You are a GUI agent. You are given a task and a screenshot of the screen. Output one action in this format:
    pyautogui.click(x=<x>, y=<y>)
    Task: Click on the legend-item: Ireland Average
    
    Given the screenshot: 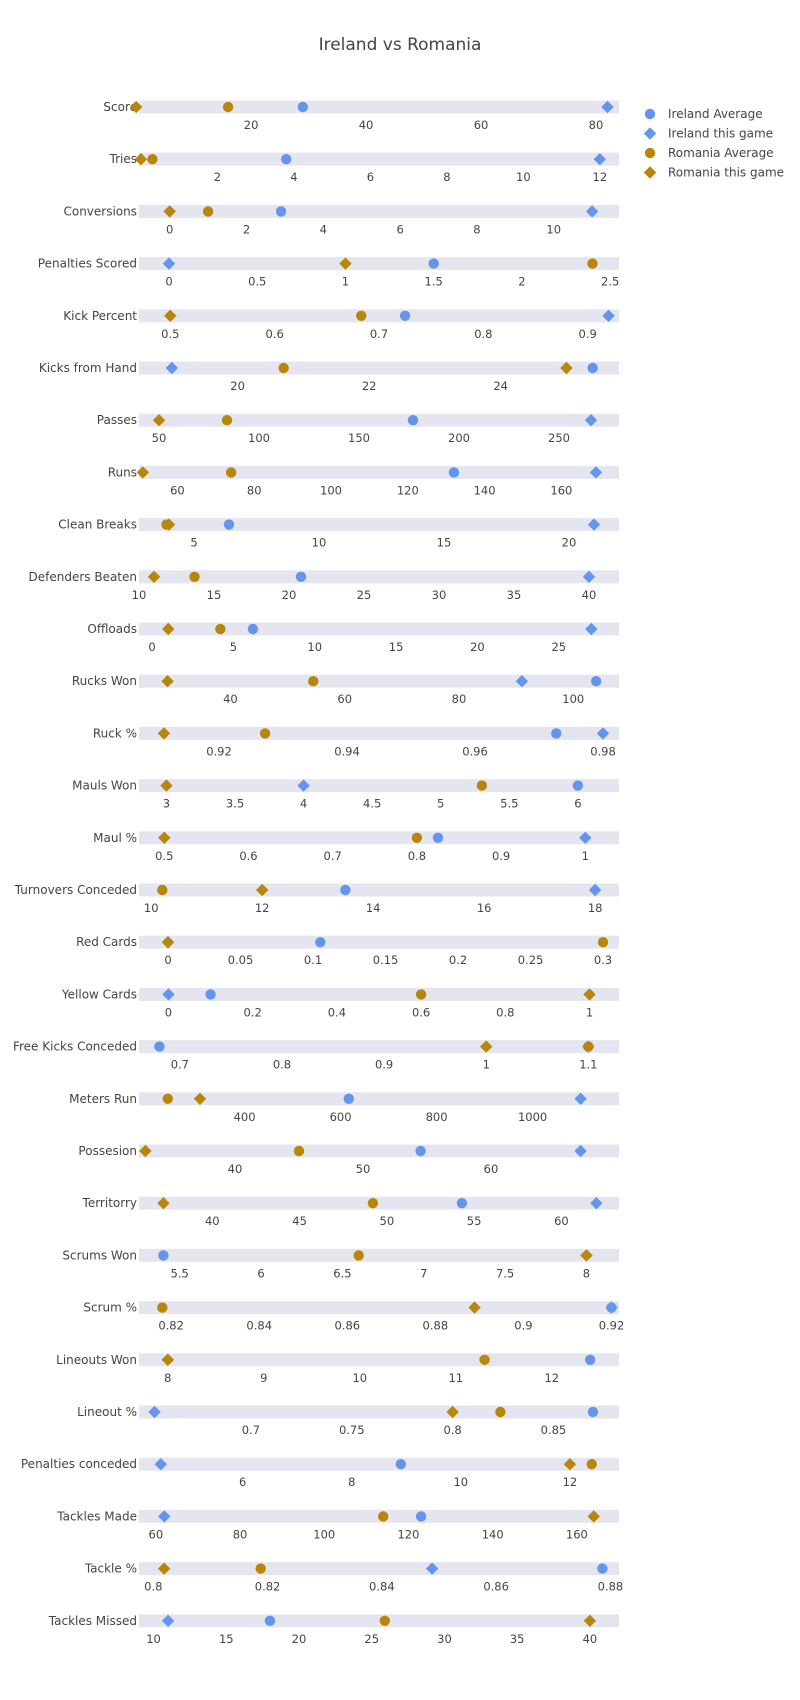 What is the action you would take?
    pyautogui.click(x=703, y=114)
    